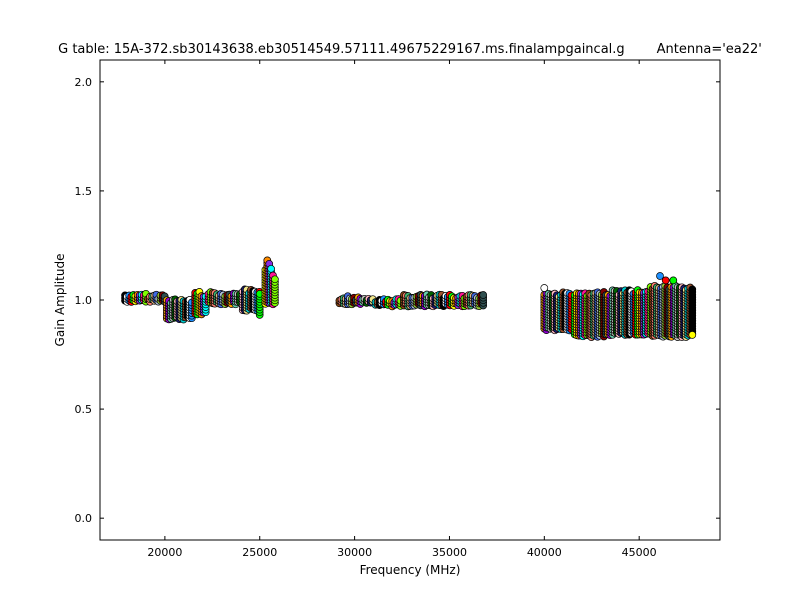 Image resolution: width=800 pixels, height=600 pixels. I want to click on y-tick-label: 0.5, so click(84, 409).